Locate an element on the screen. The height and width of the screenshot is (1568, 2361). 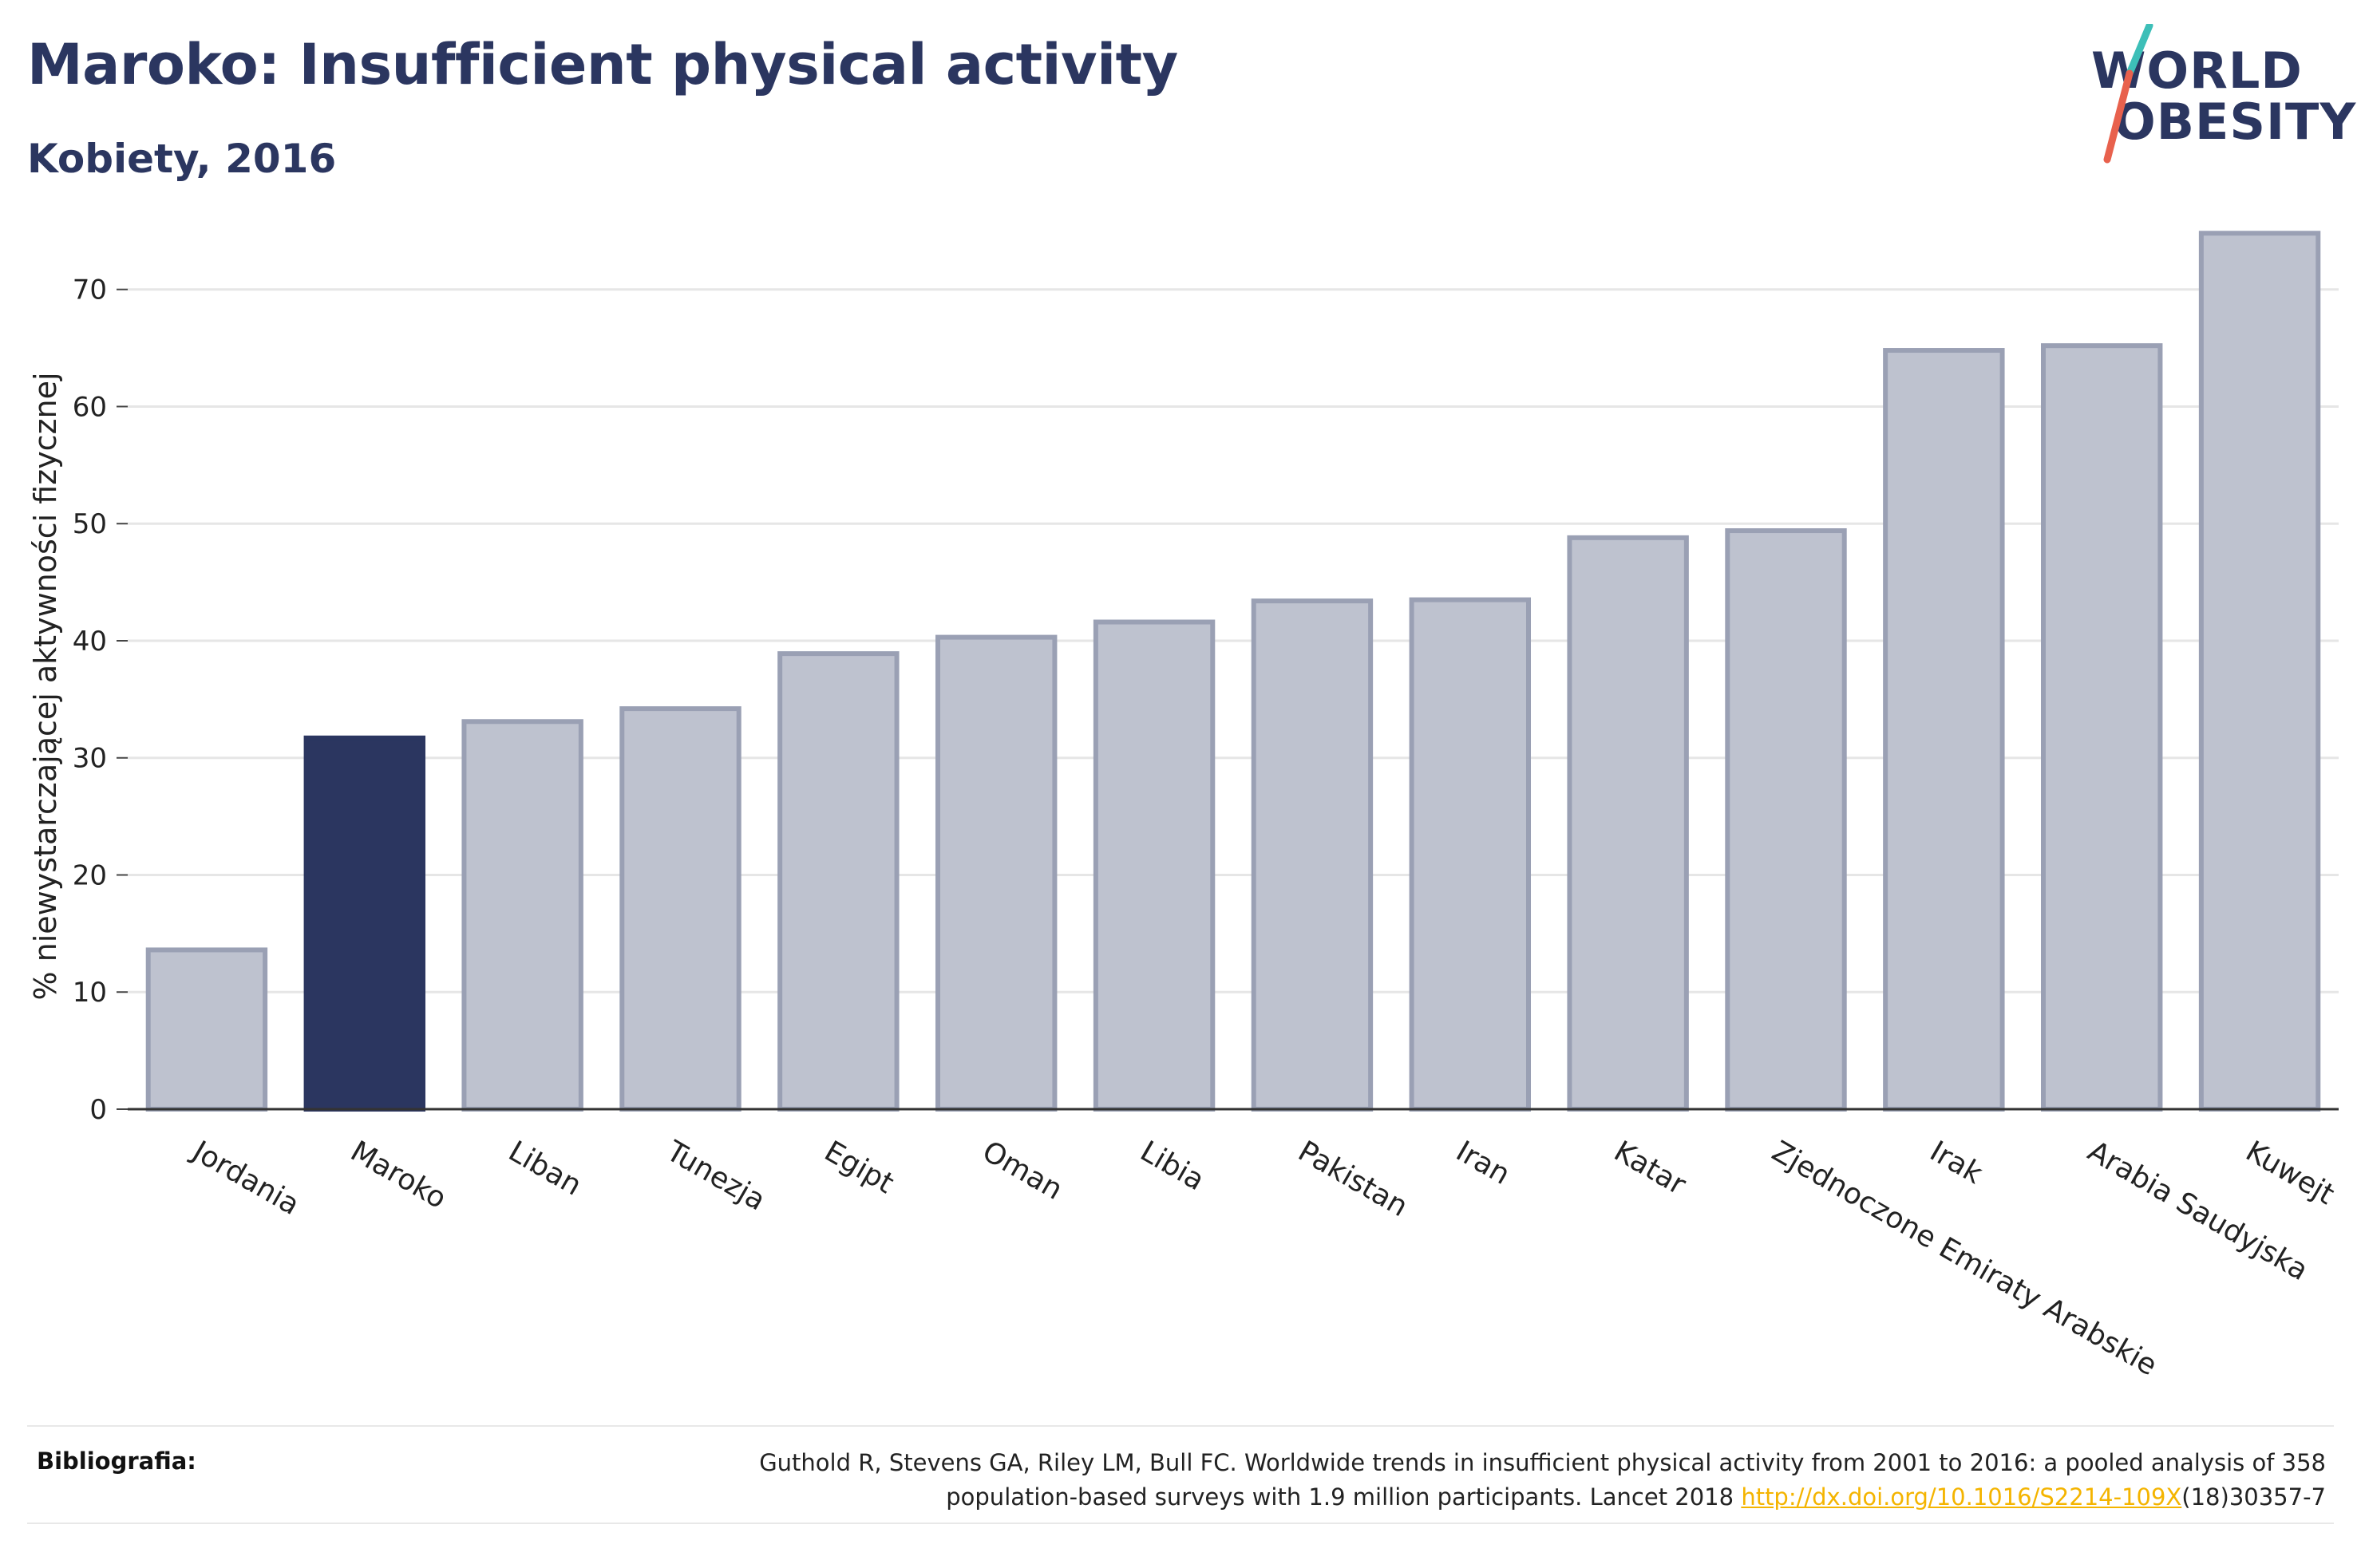
bar-iran is located at coordinates (1470, 854).